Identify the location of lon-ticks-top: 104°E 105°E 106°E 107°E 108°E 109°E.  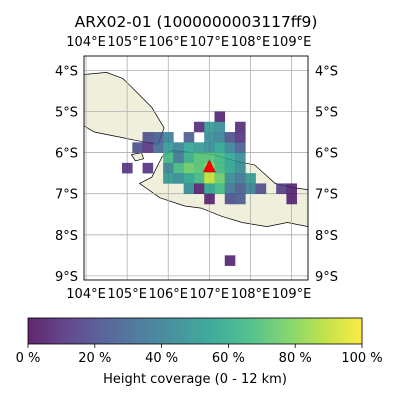
(188, 42).